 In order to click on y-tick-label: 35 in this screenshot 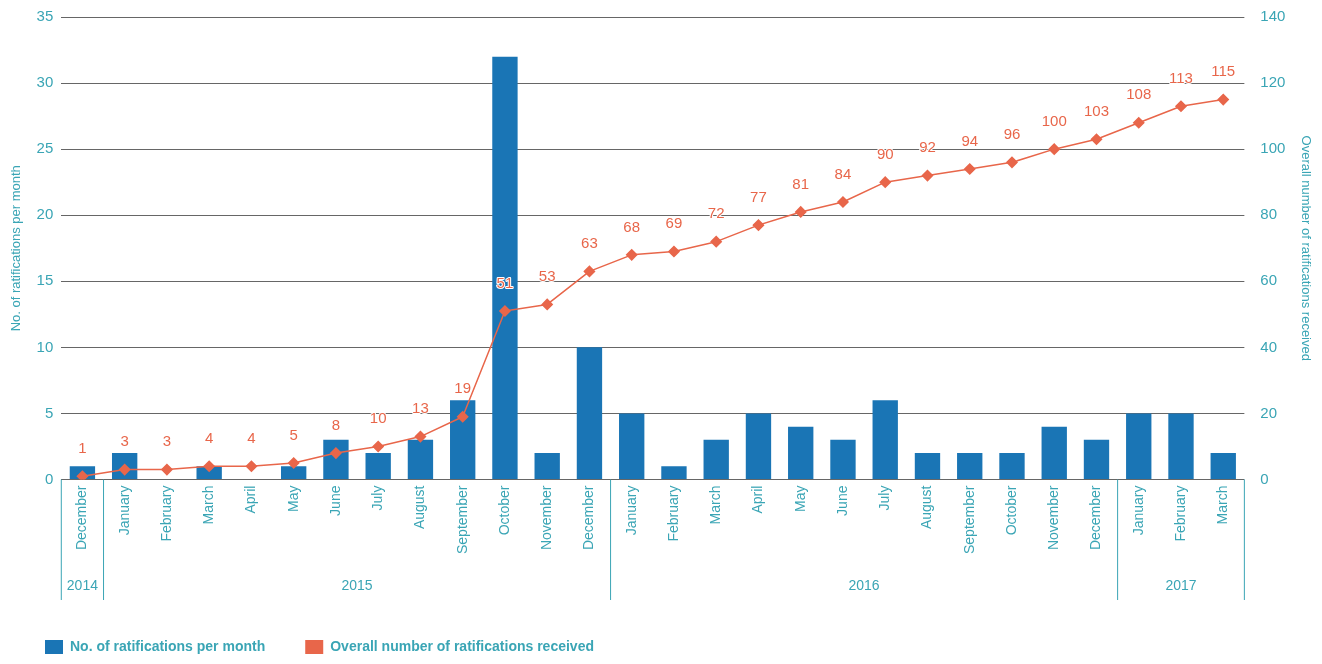, I will do `click(45, 16)`.